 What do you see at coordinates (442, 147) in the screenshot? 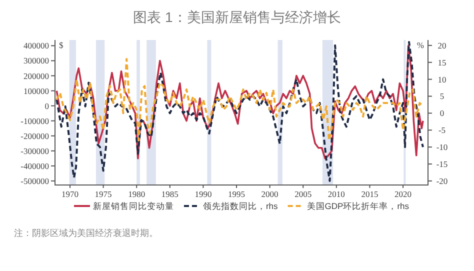
I see `y2-tick-label: -10` at bounding box center [442, 147].